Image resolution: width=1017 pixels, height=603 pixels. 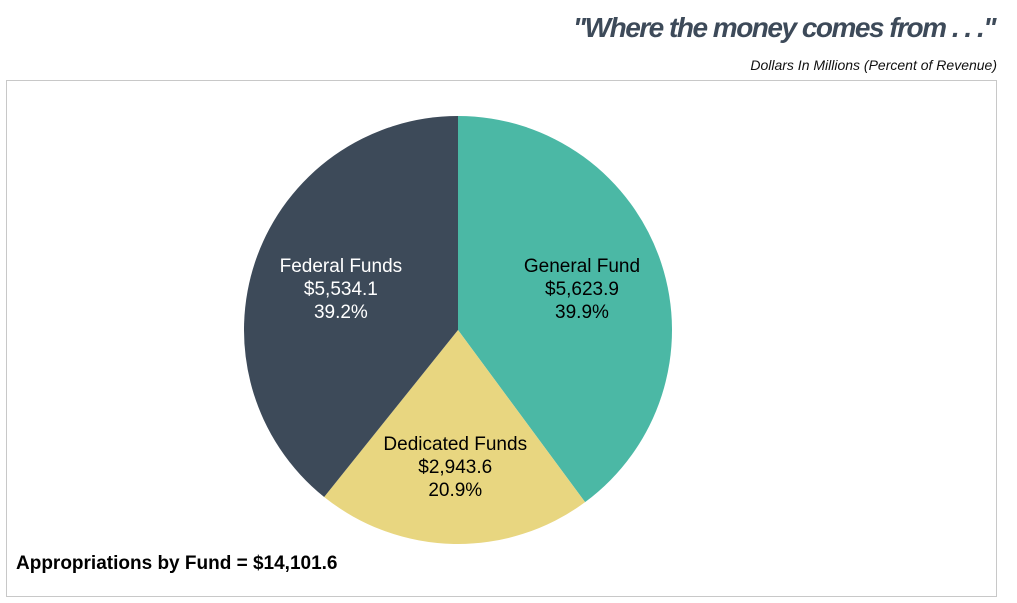 I want to click on slice-label-general-fund-name: General Fund, so click(x=582, y=266).